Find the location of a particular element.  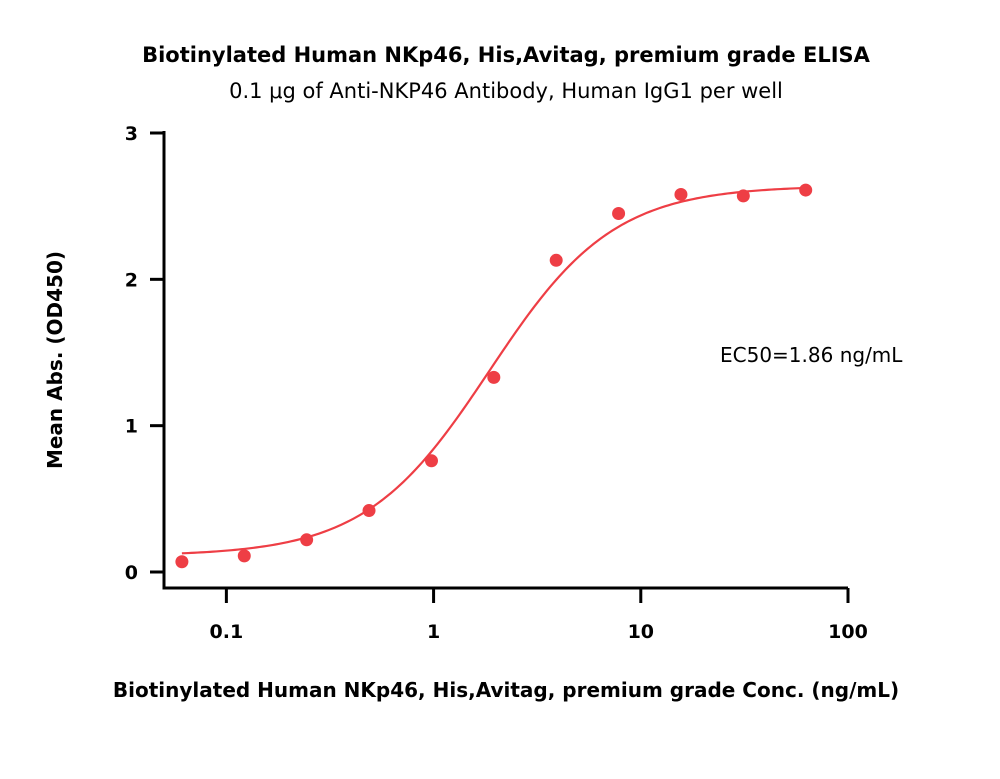

x-ticks: 0.1 1 10 100 is located at coordinates (539, 615).